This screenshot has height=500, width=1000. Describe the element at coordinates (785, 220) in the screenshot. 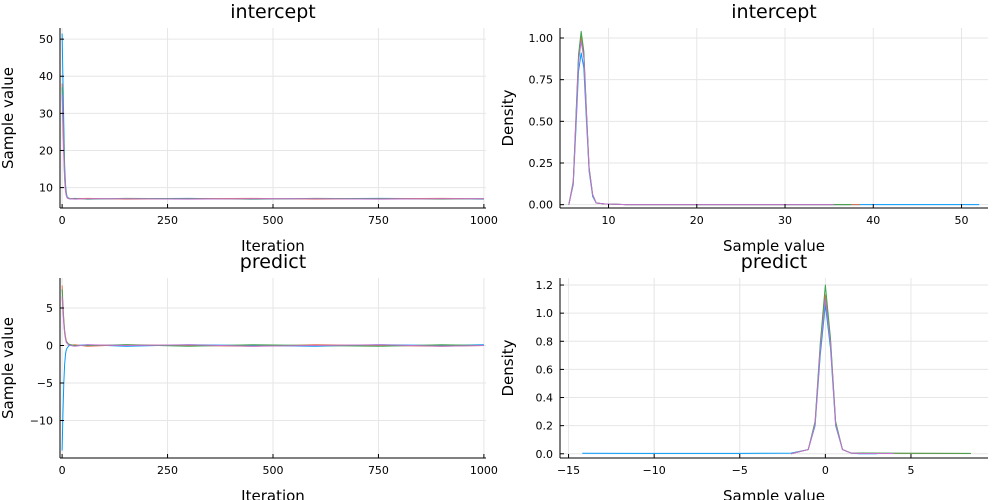

I see `x-tick-label: 30` at that location.